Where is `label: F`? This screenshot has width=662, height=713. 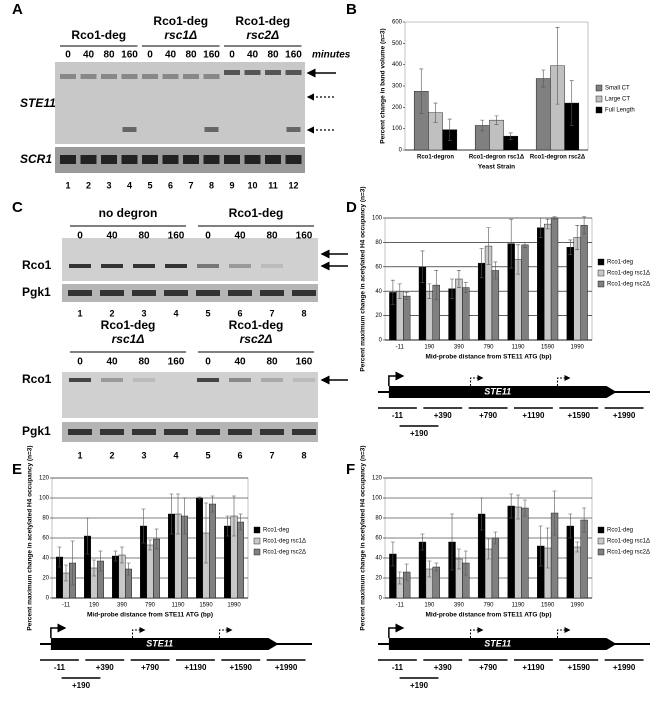 label: F is located at coordinates (350, 469).